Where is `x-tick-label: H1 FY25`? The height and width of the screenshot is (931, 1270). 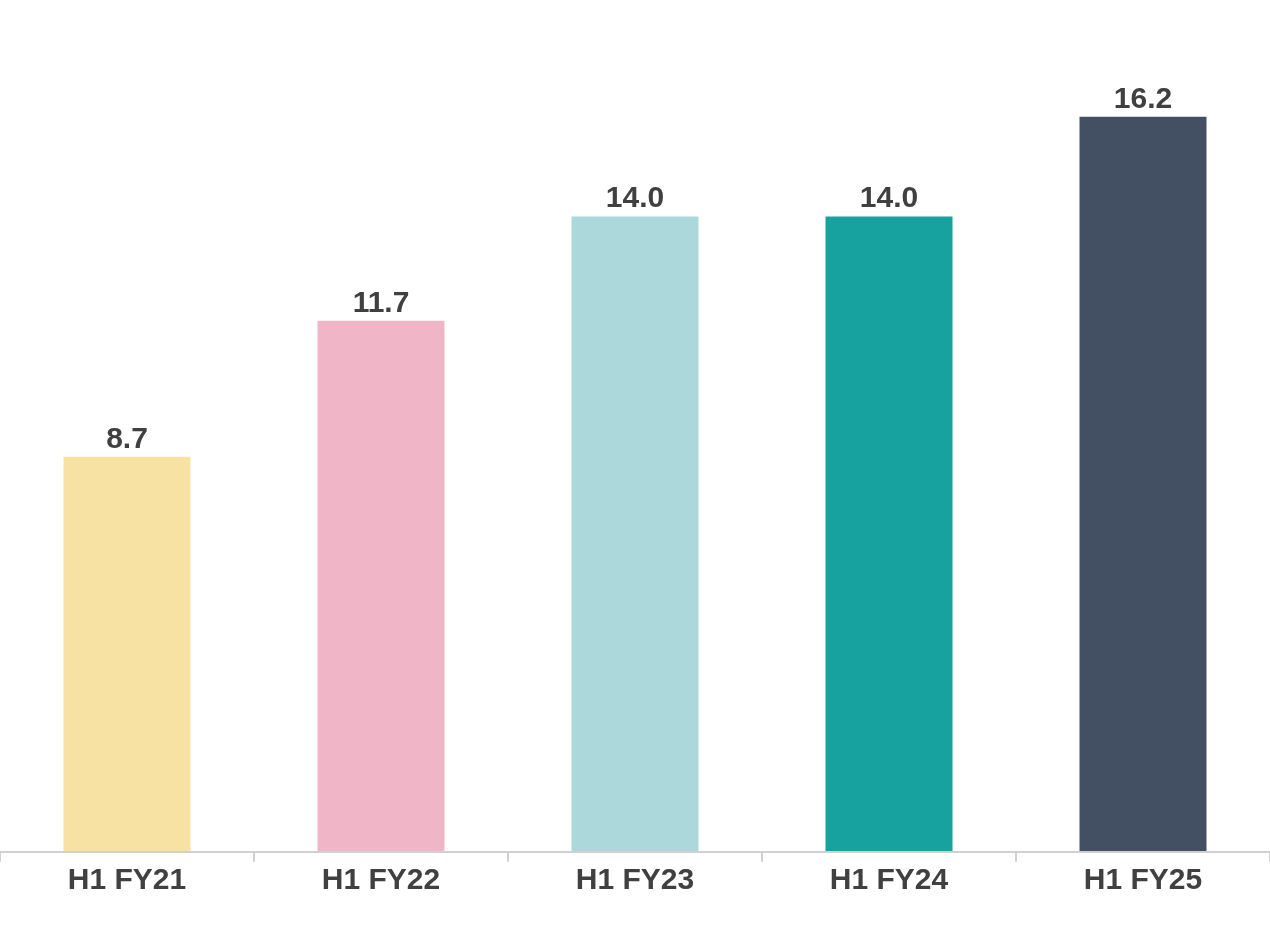 x-tick-label: H1 FY25 is located at coordinates (1143, 878).